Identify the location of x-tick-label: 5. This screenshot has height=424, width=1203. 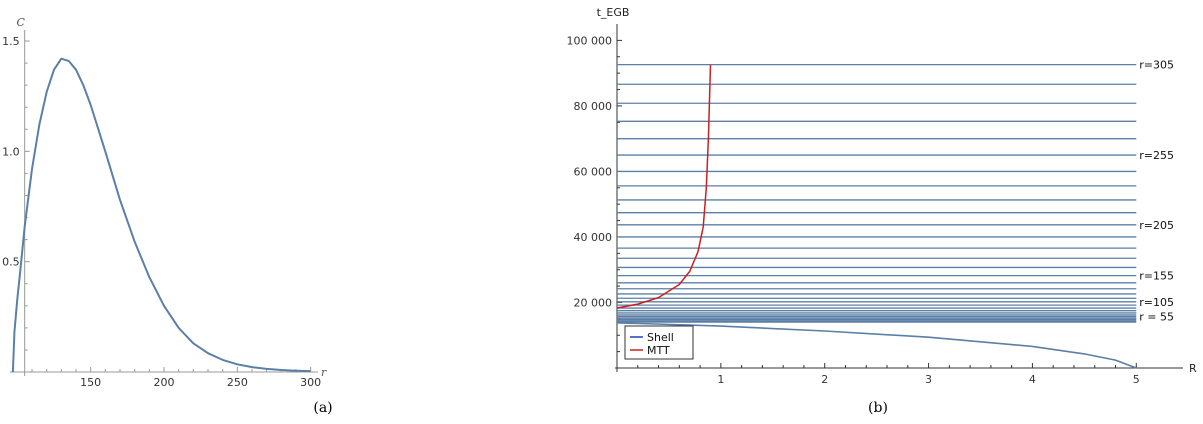
(1136, 379).